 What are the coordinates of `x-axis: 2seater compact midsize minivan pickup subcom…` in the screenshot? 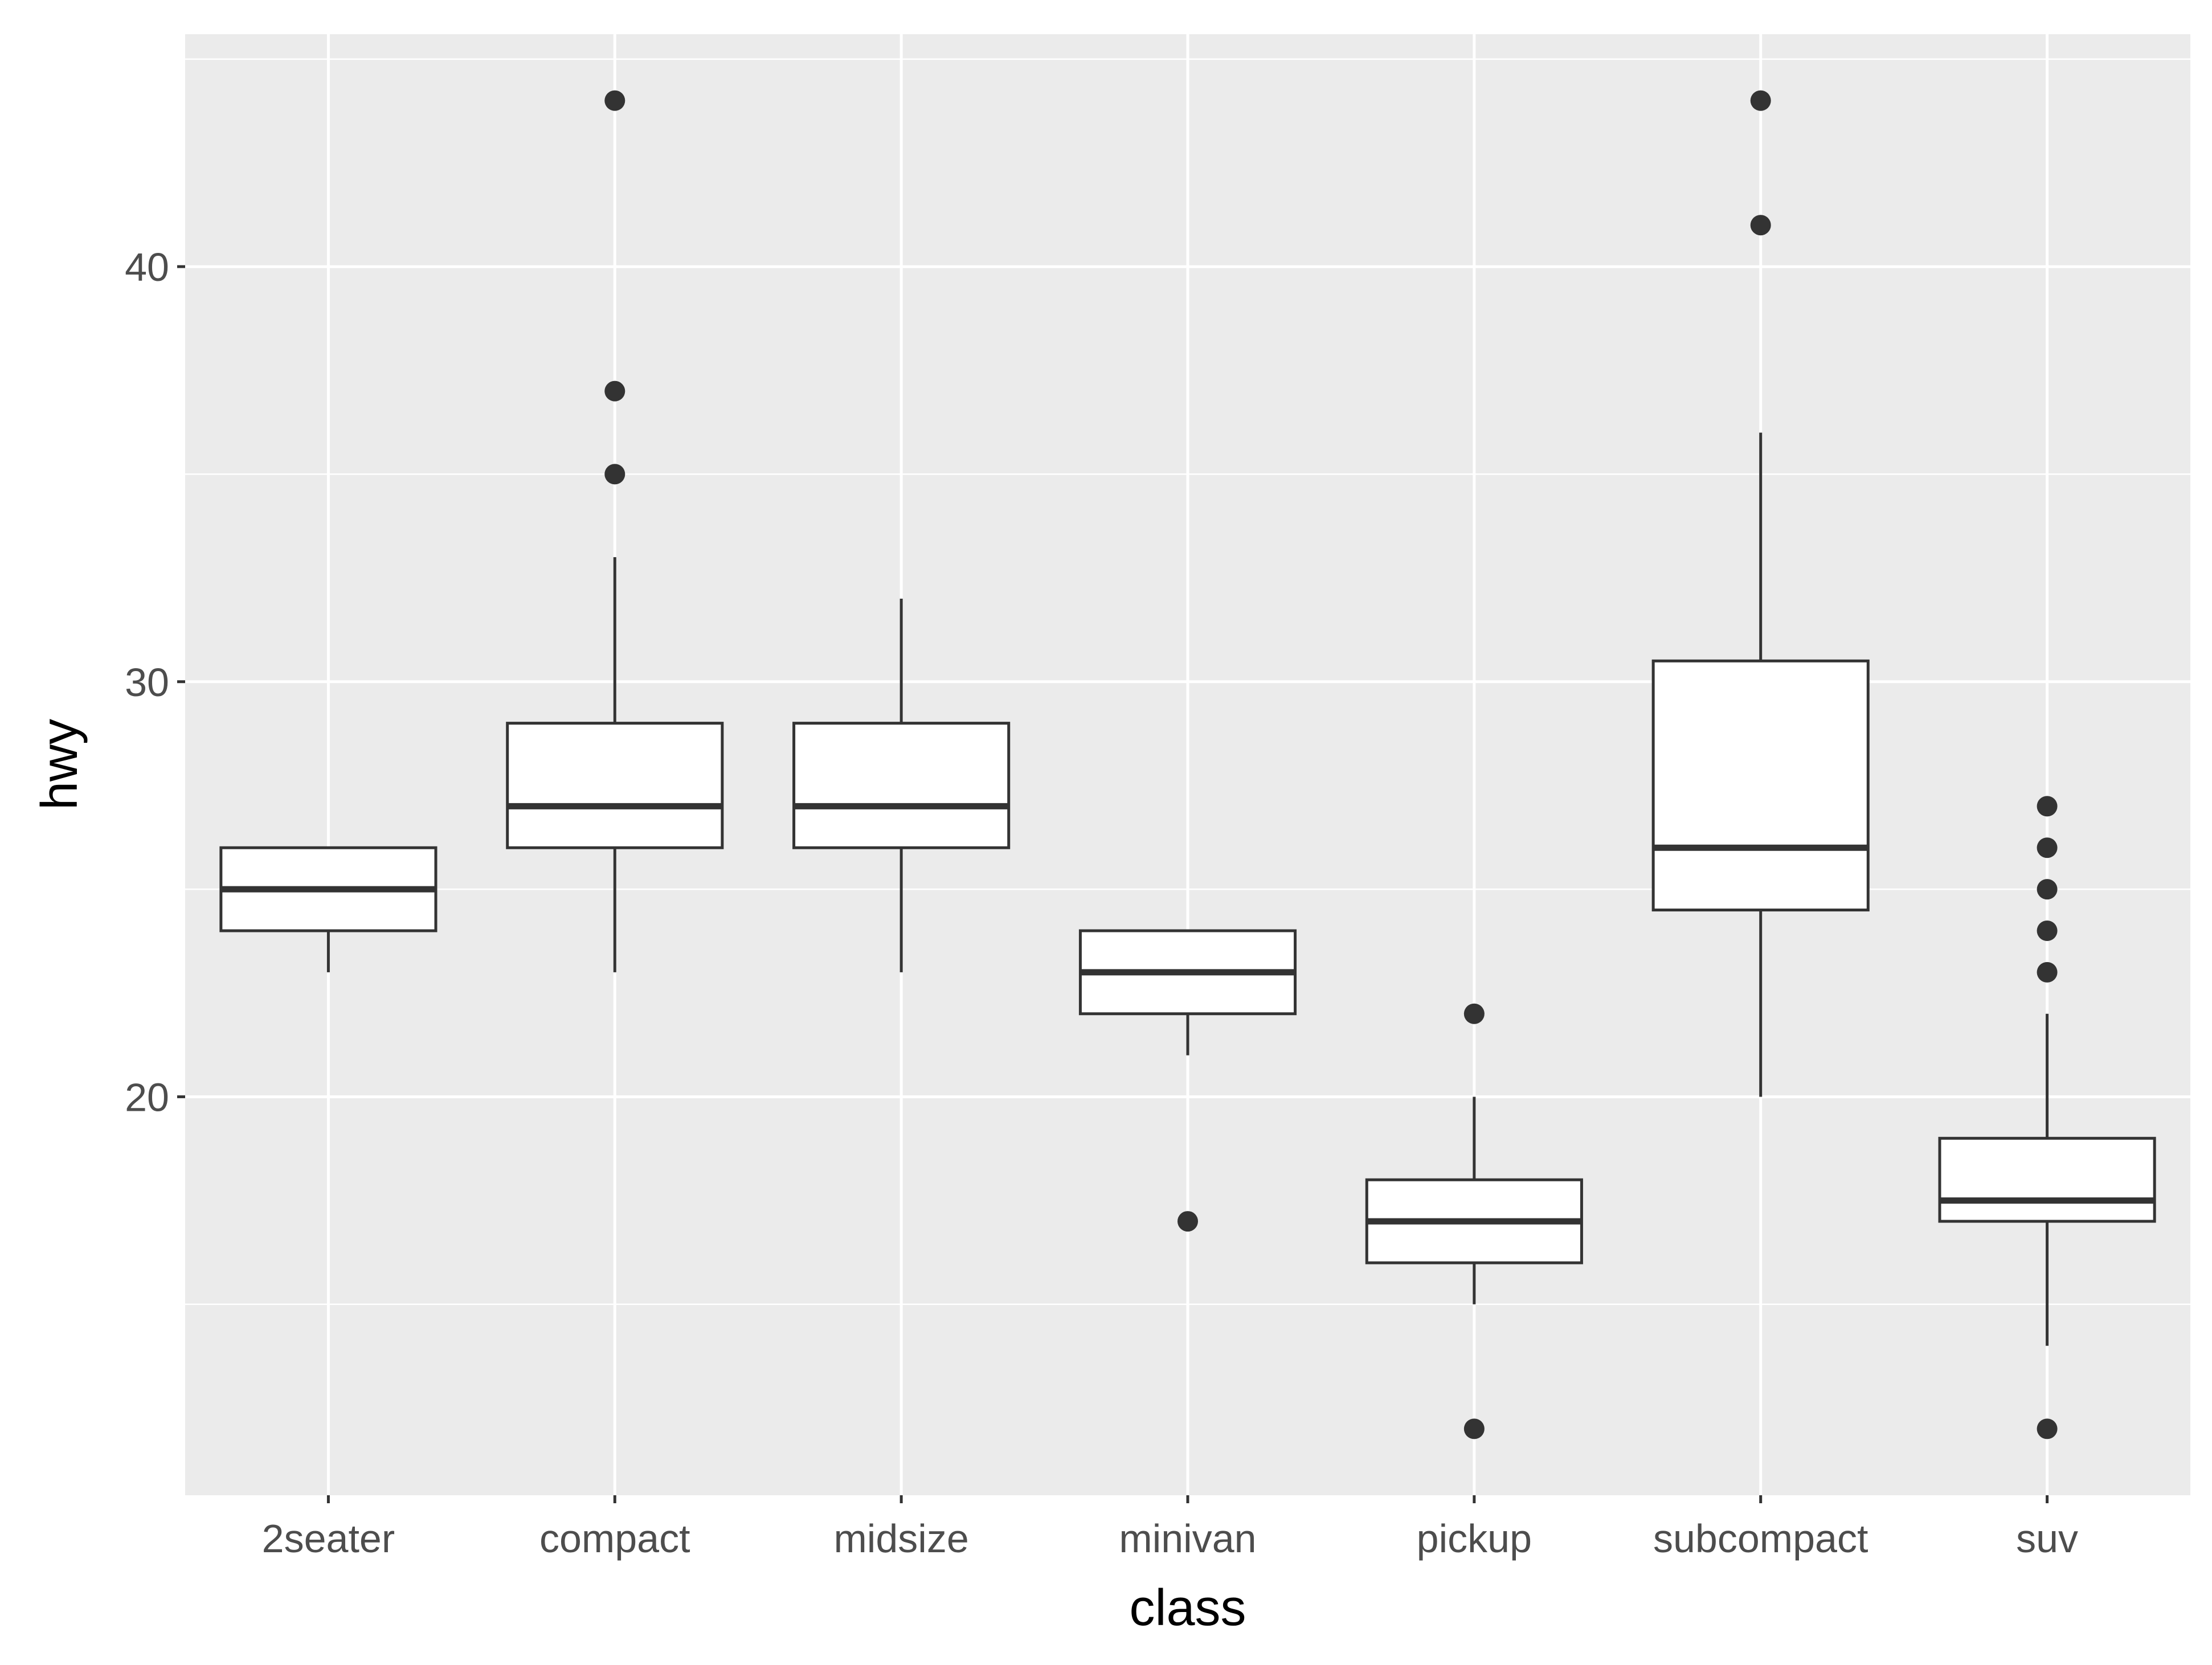 It's located at (1170, 1528).